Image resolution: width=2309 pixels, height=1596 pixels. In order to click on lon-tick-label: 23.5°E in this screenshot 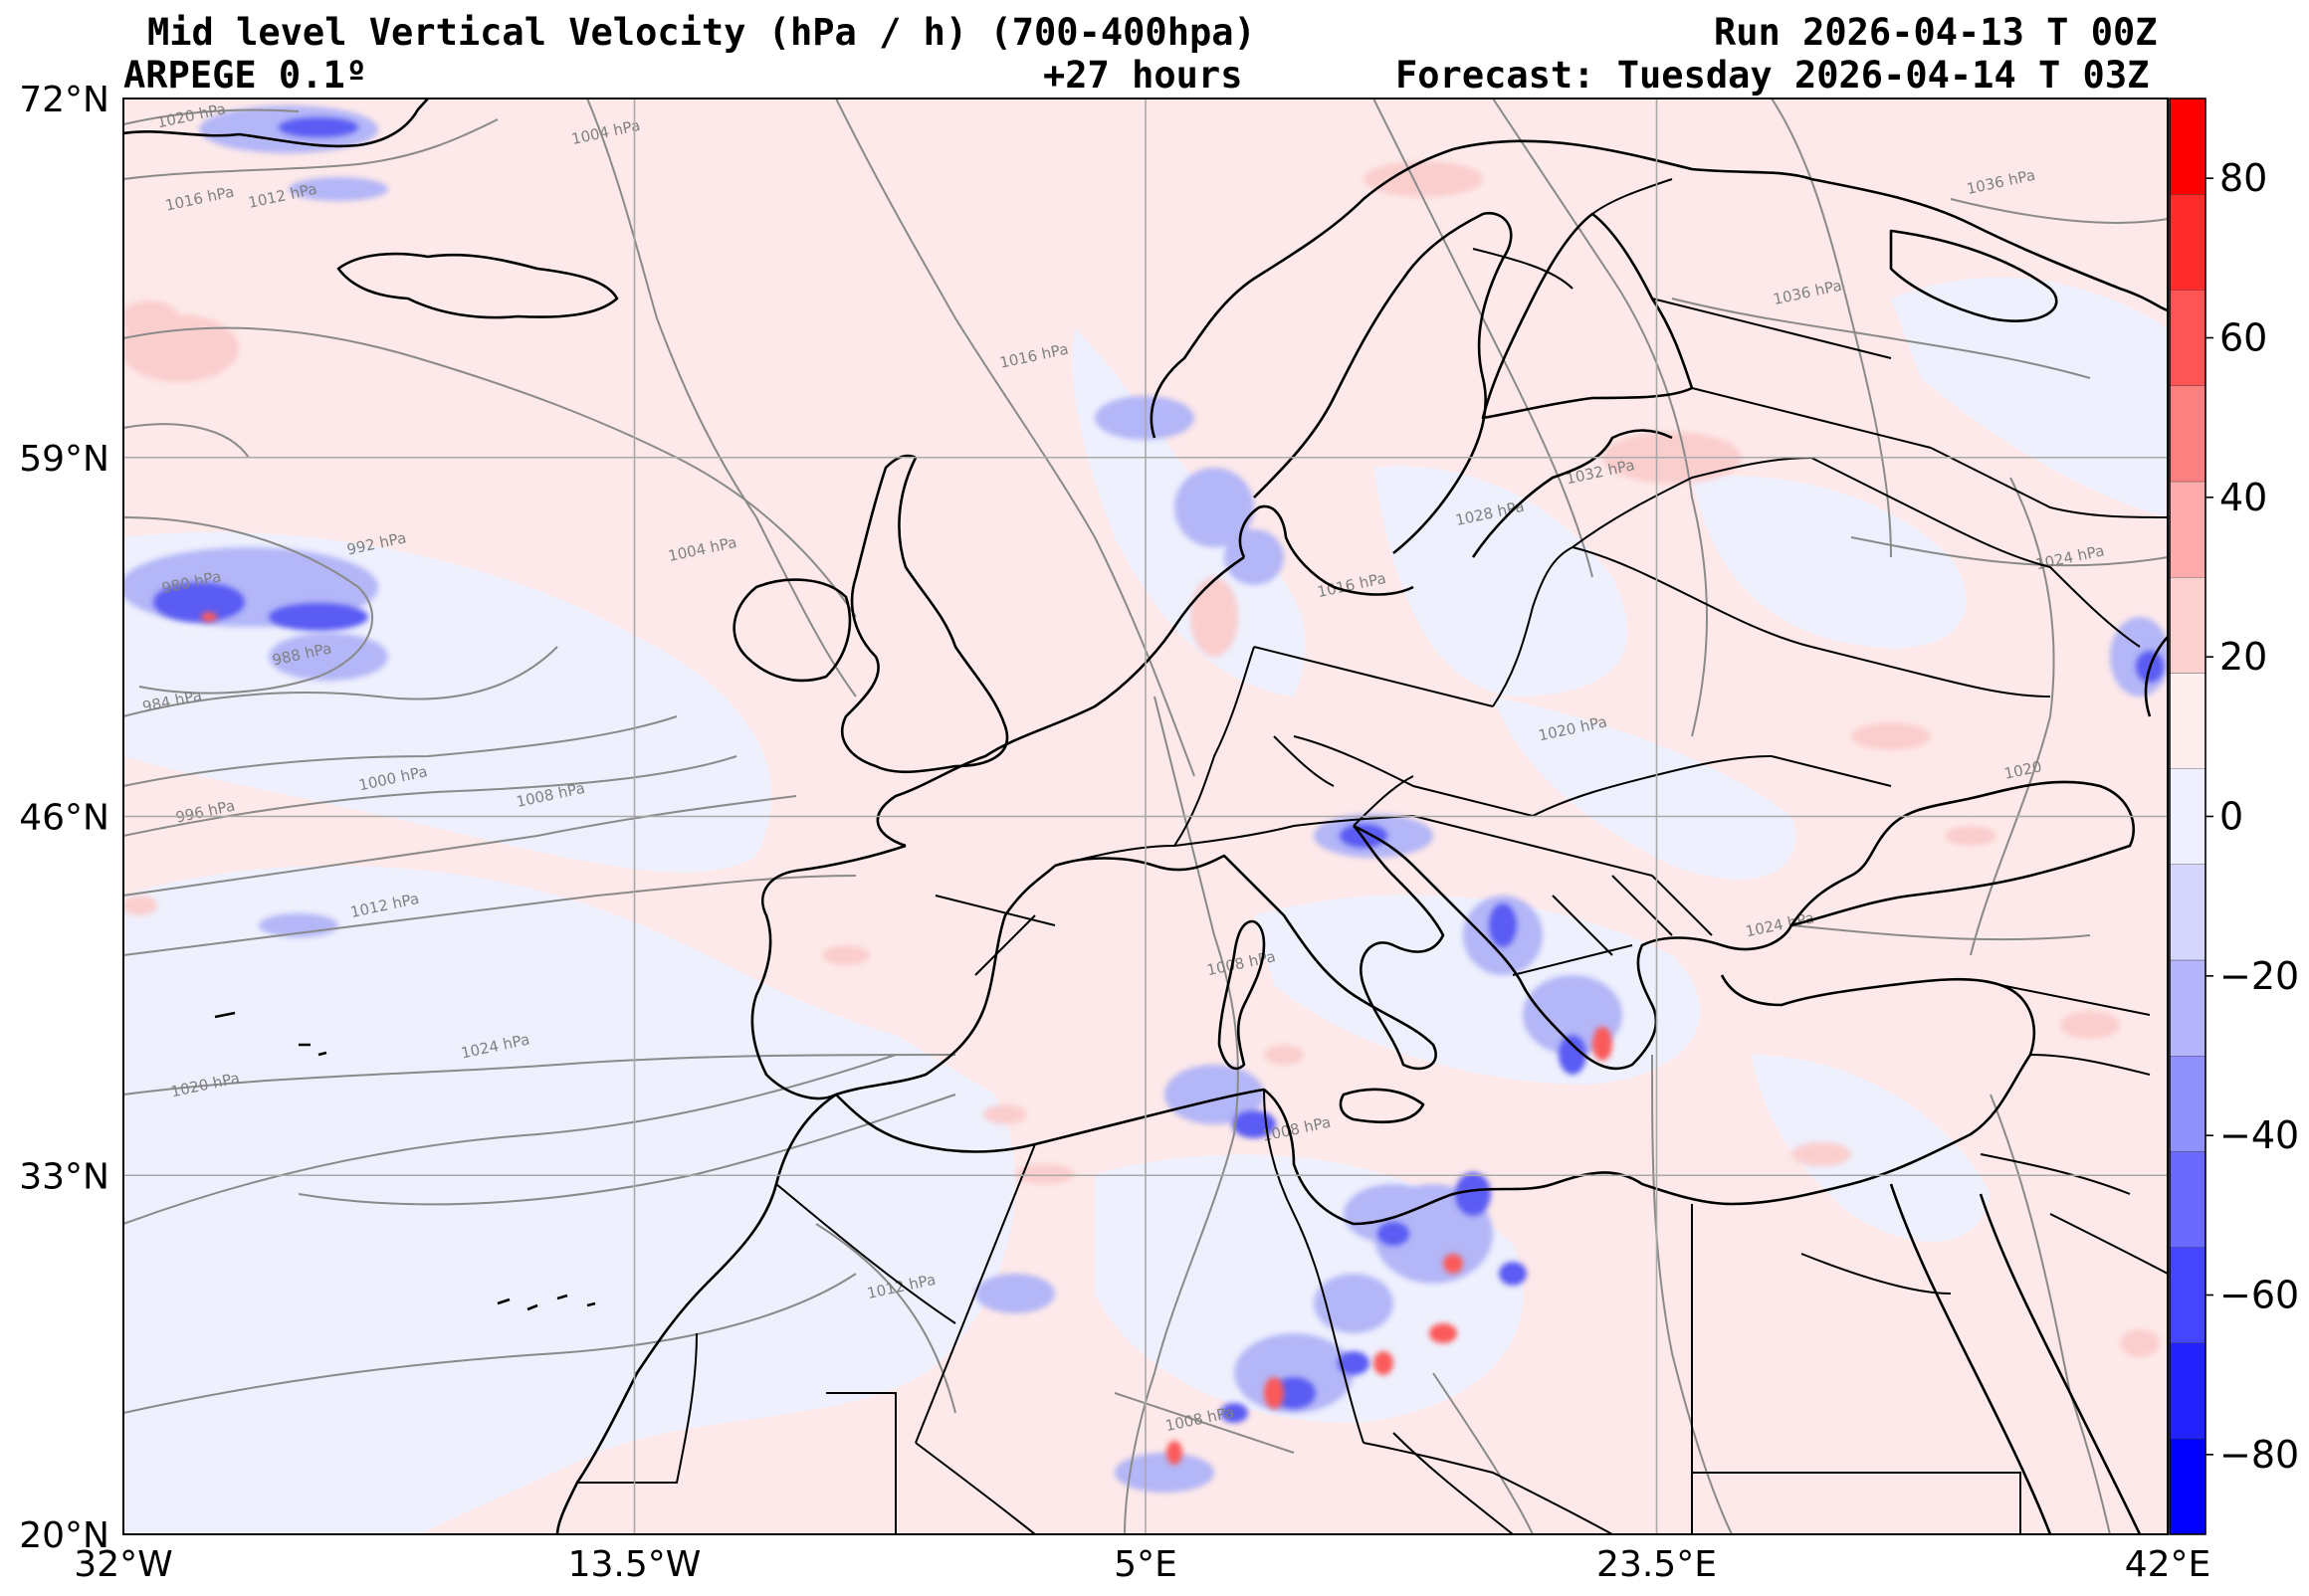, I will do `click(1657, 1565)`.